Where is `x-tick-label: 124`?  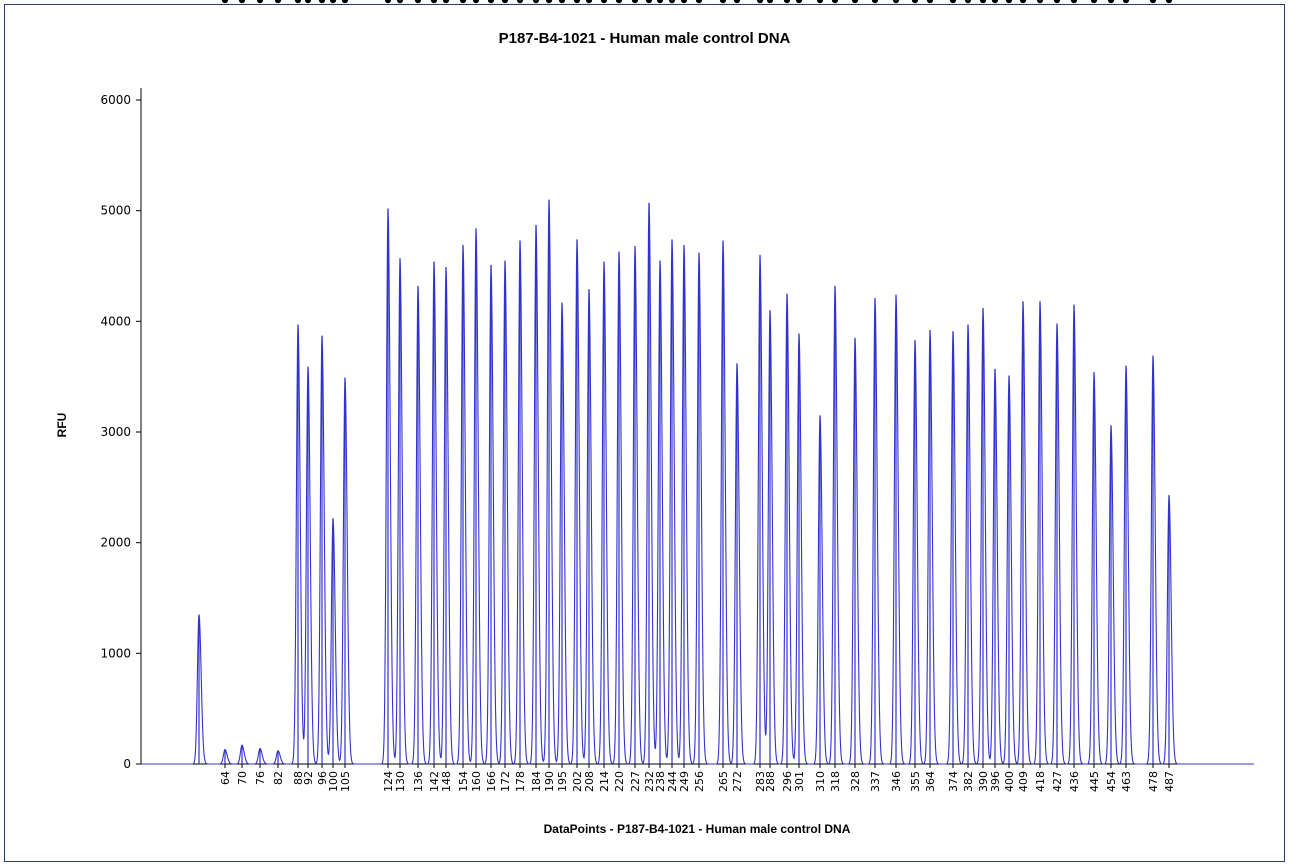 x-tick-label: 124 is located at coordinates (388, 781).